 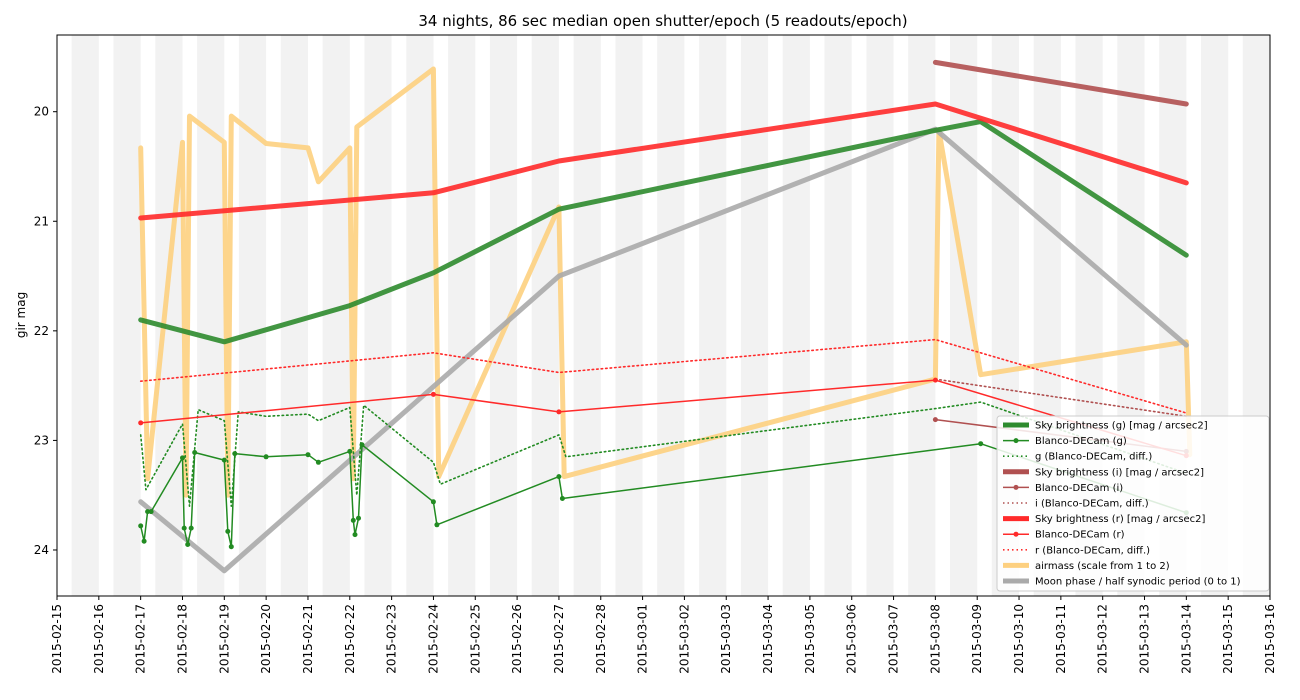 I want to click on x-tick-label: 2015-02-27, so click(x=559, y=639).